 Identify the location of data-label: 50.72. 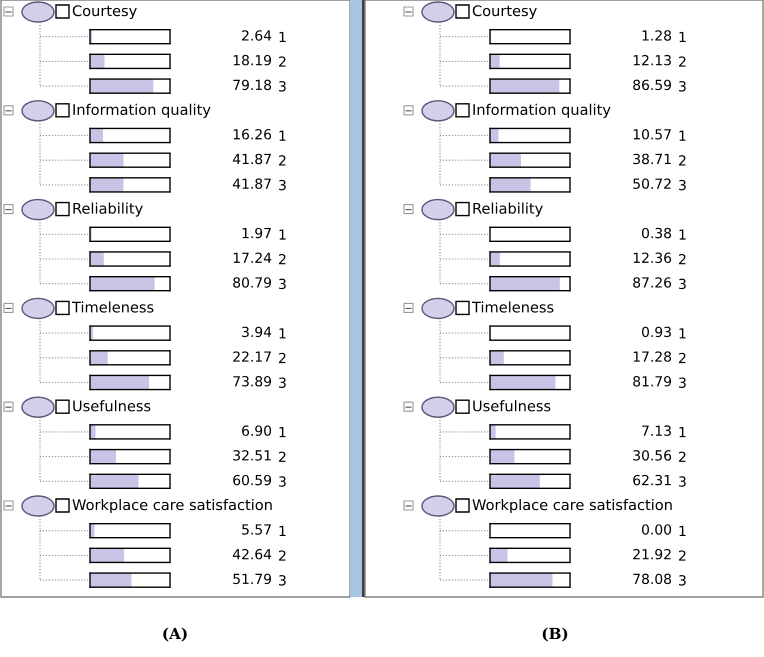
(652, 183).